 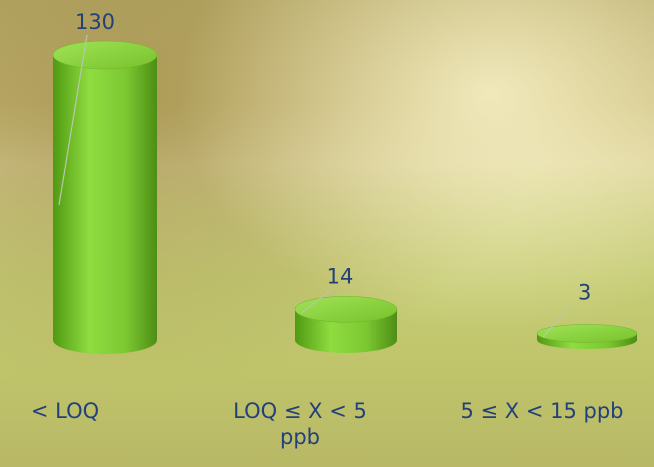 What do you see at coordinates (105, 204) in the screenshot?
I see `bar` at bounding box center [105, 204].